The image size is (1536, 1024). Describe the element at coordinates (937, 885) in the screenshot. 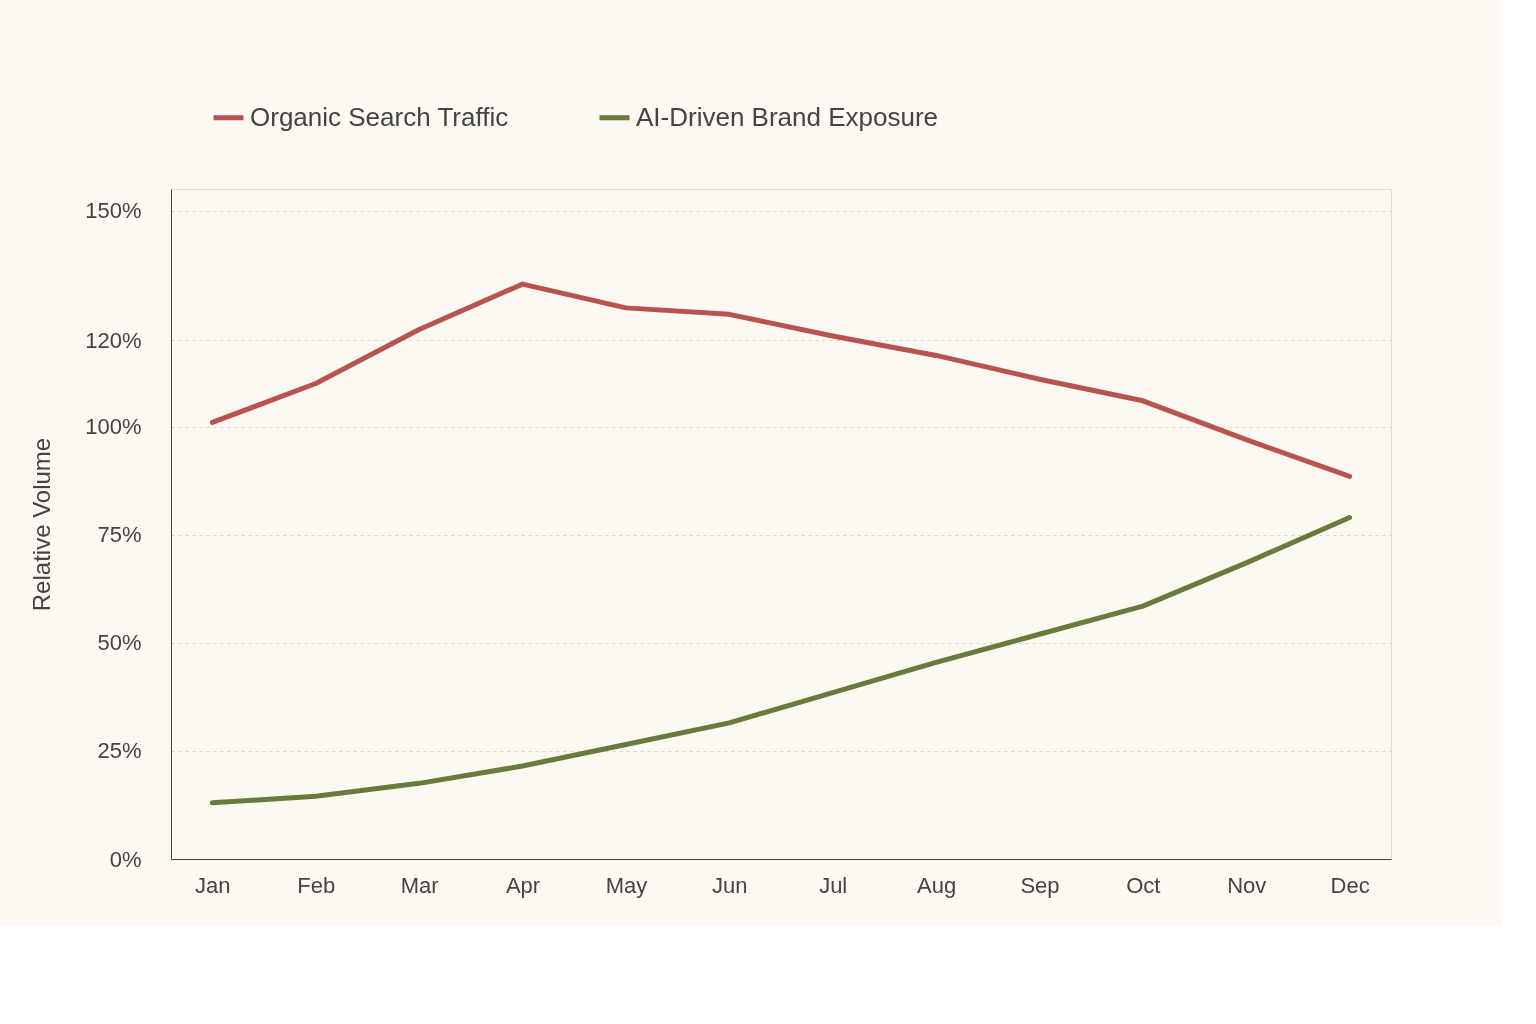

I see `x-tick-label: Aug` at that location.